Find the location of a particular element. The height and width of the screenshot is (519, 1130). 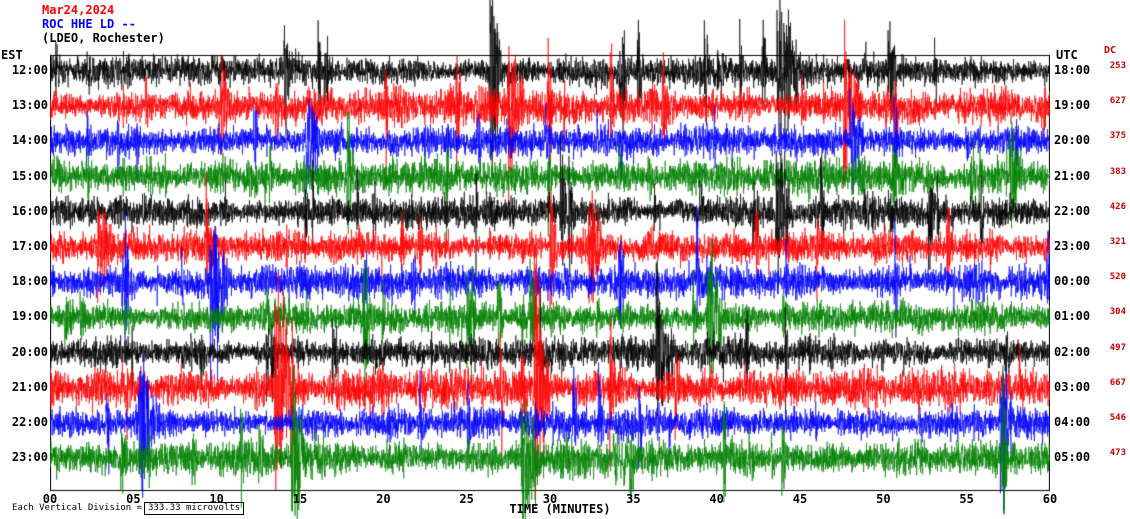

est-time-label: 19:00 is located at coordinates (29, 316).